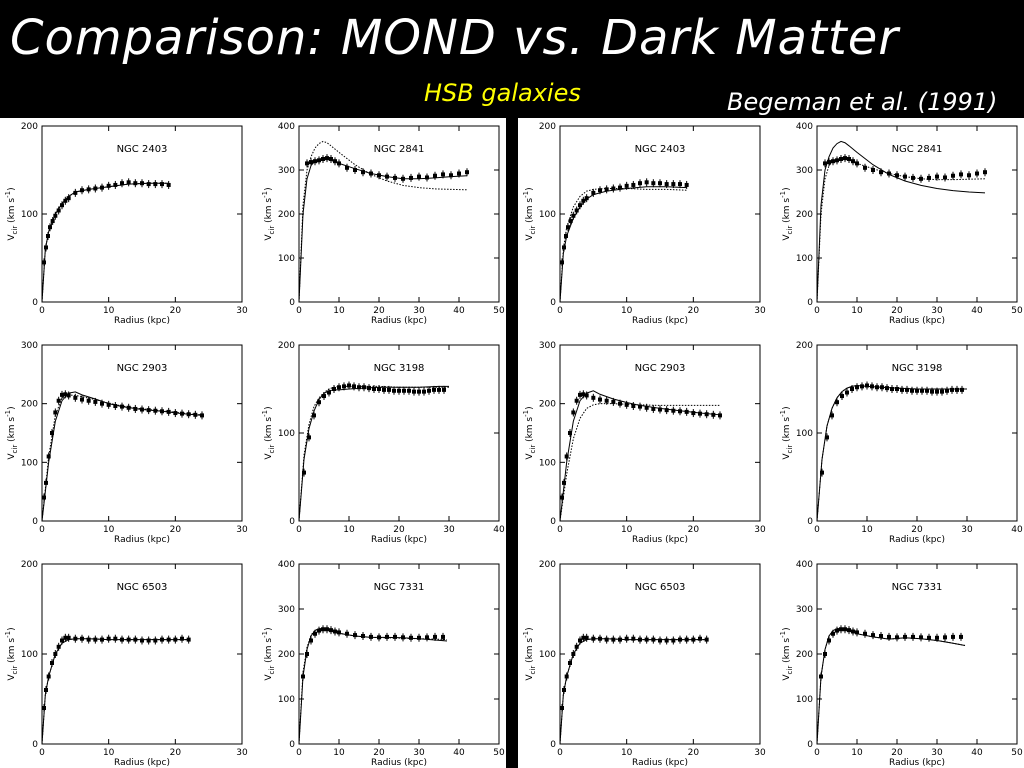 Image resolution: width=1024 pixels, height=768 pixels. Describe the element at coordinates (553, 303) in the screenshot. I see `right-ngc-2403-y-tick-label: 0` at that location.